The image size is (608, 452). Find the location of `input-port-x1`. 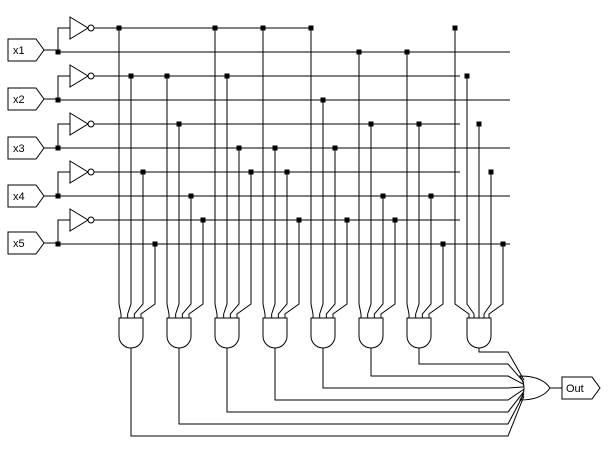

input-port-x1 is located at coordinates (26, 50).